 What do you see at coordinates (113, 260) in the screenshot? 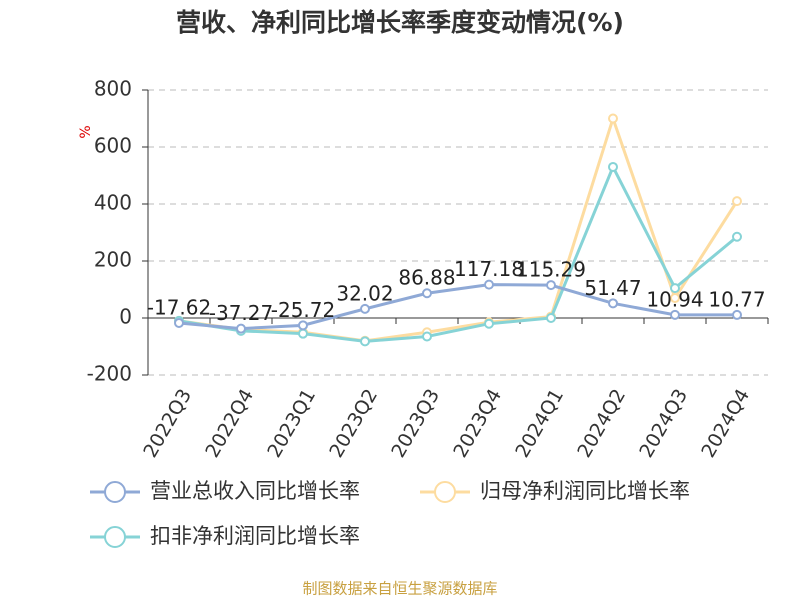
I see `y-tick-label: 200` at bounding box center [113, 260].